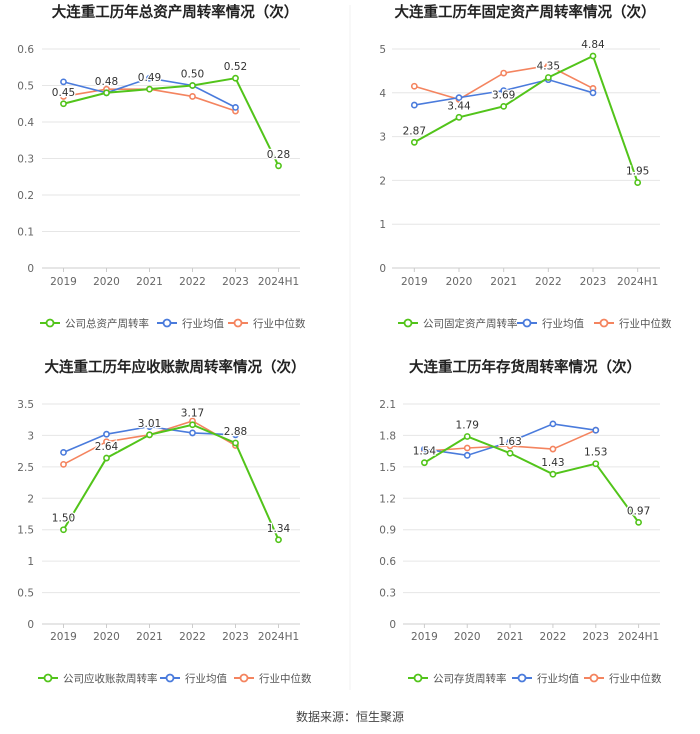 The width and height of the screenshot is (700, 734). I want to click on data-label: 3.01, so click(149, 424).